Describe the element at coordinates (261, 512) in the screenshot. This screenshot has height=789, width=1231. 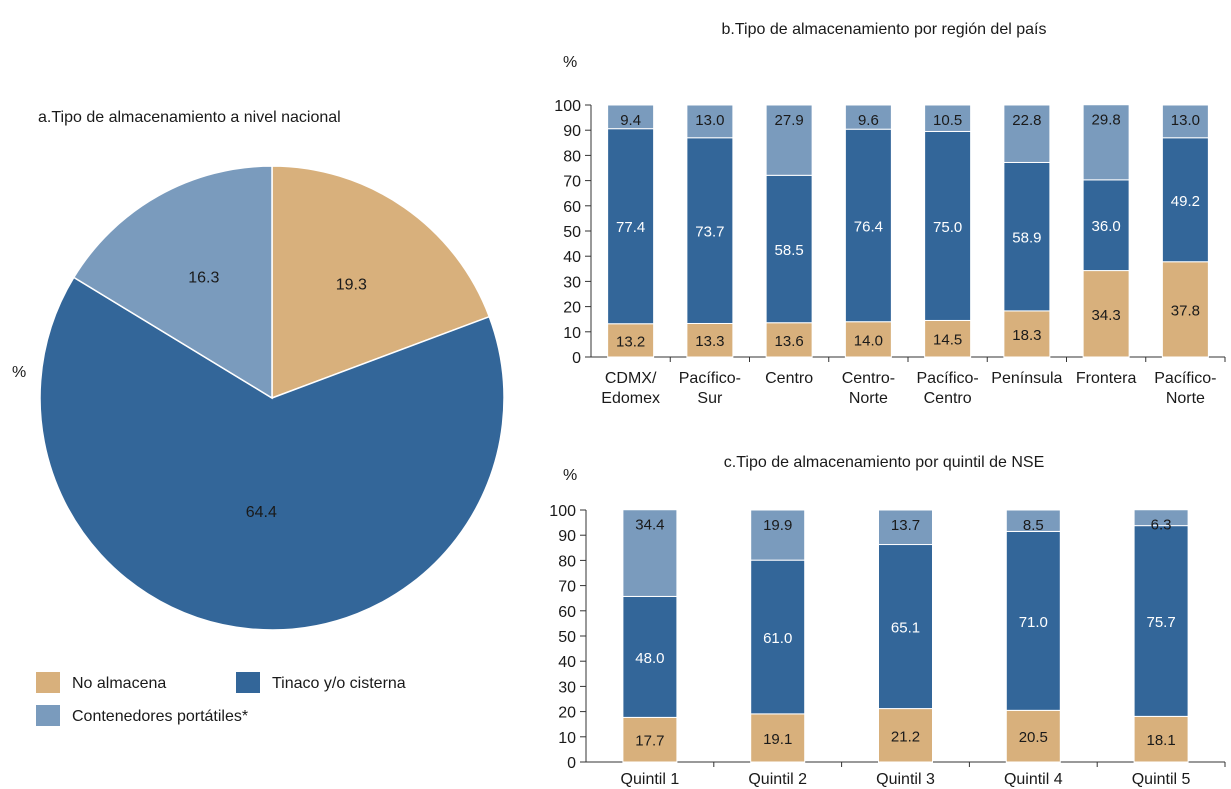
I see `pie-slice-label-2: 64.4` at that location.